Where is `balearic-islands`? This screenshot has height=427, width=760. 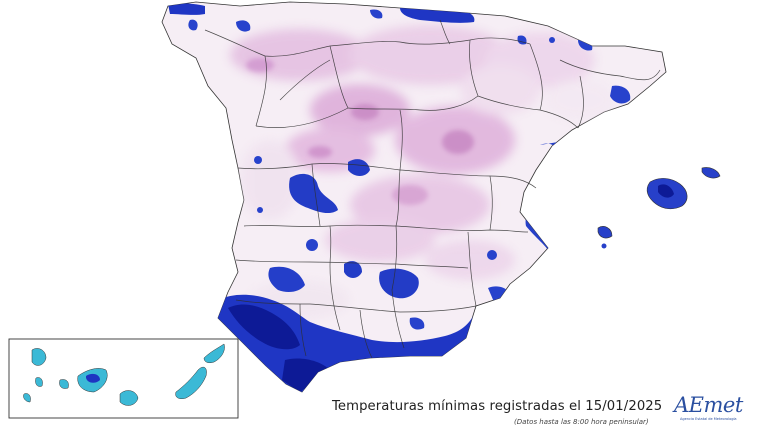 balearic-islands is located at coordinates (659, 208).